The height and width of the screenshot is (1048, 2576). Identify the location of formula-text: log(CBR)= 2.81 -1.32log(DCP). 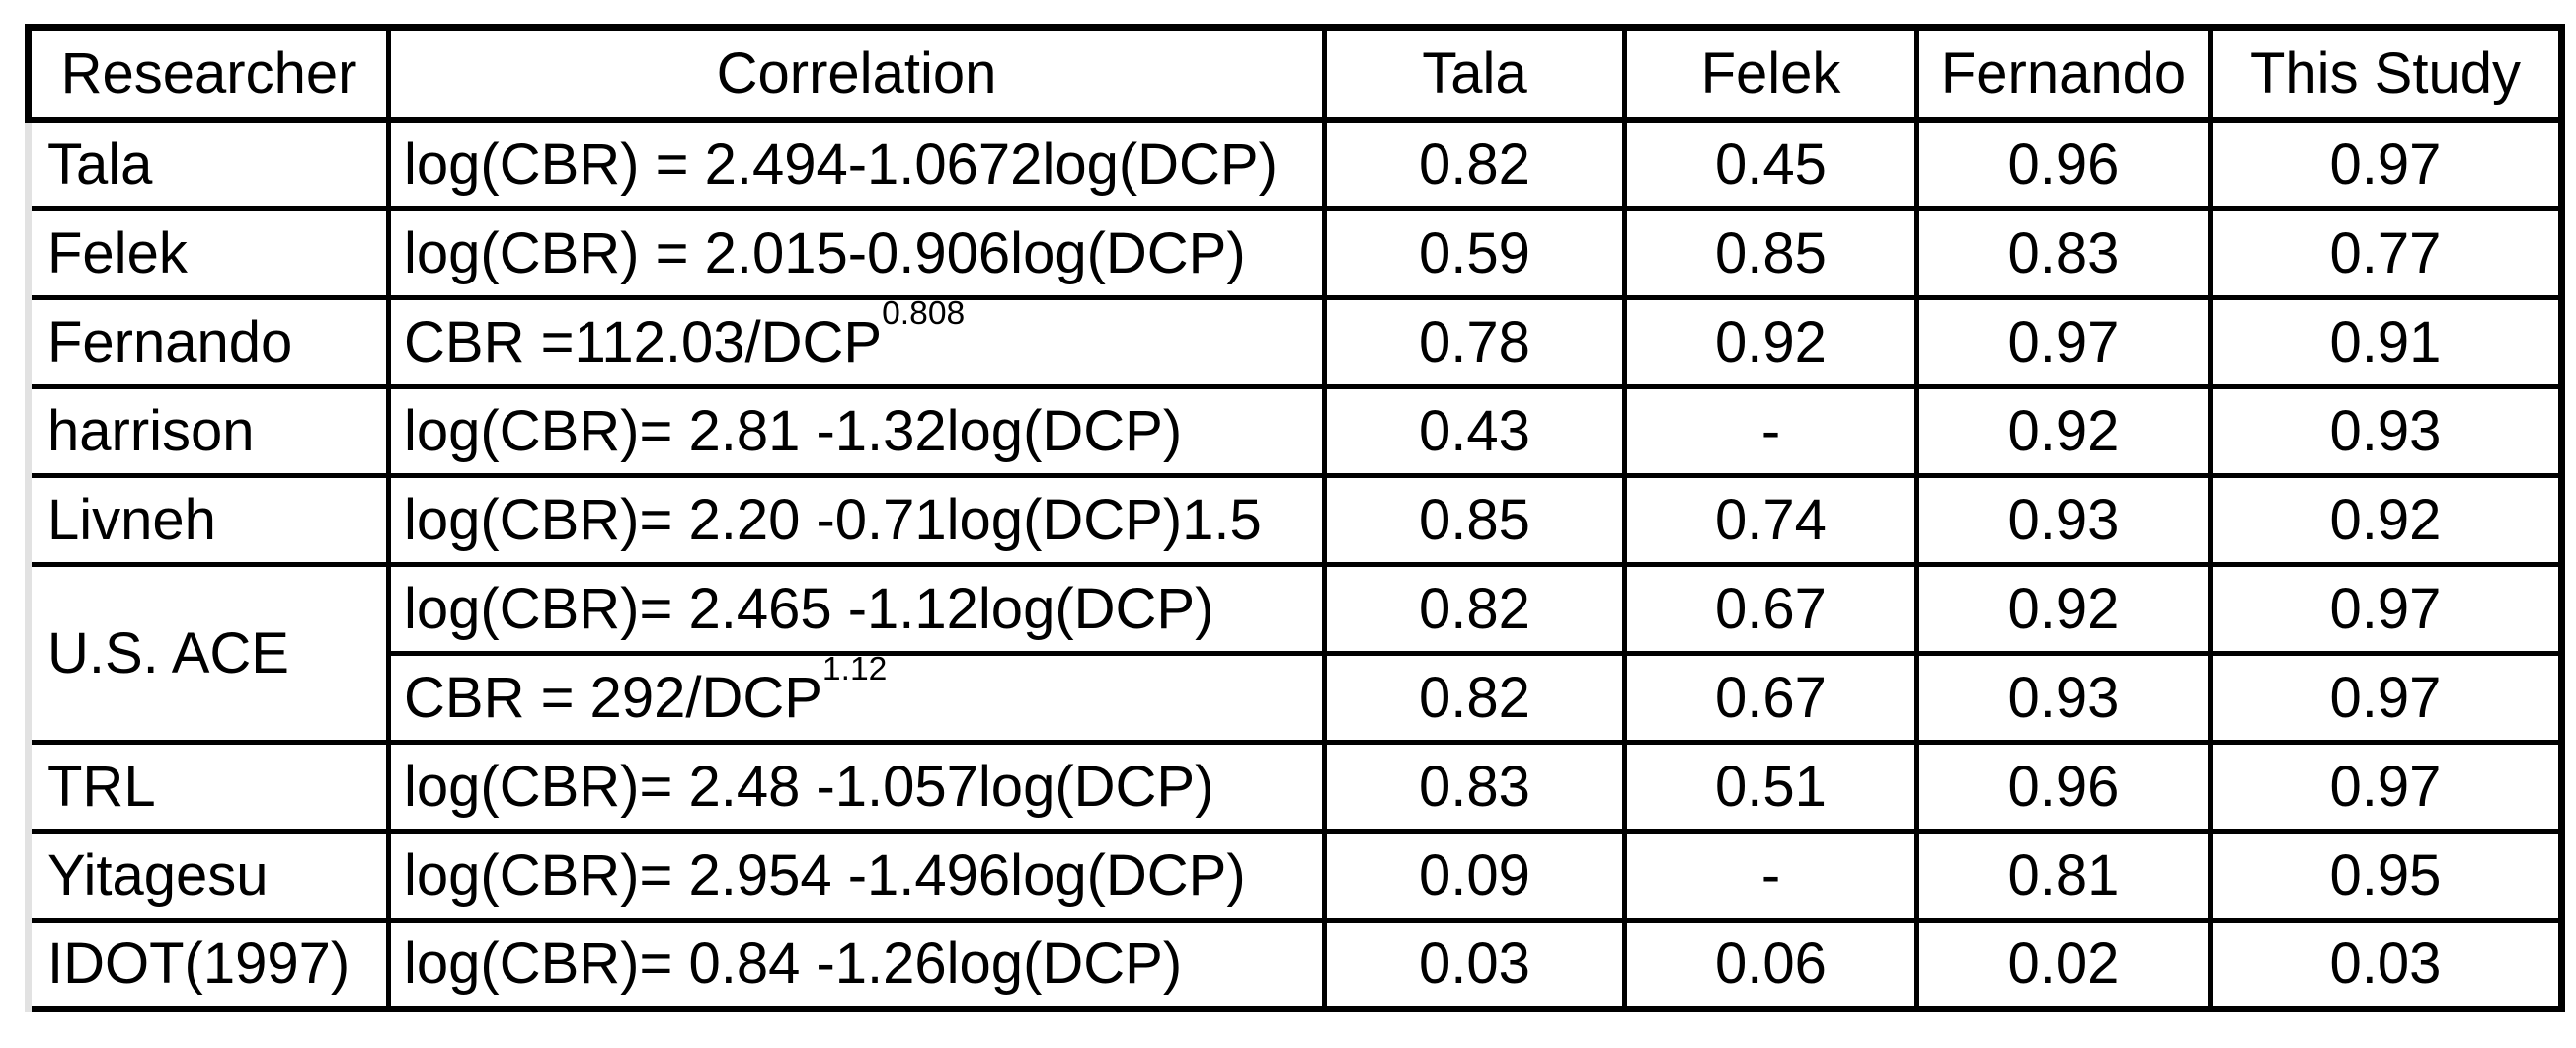
(793, 430).